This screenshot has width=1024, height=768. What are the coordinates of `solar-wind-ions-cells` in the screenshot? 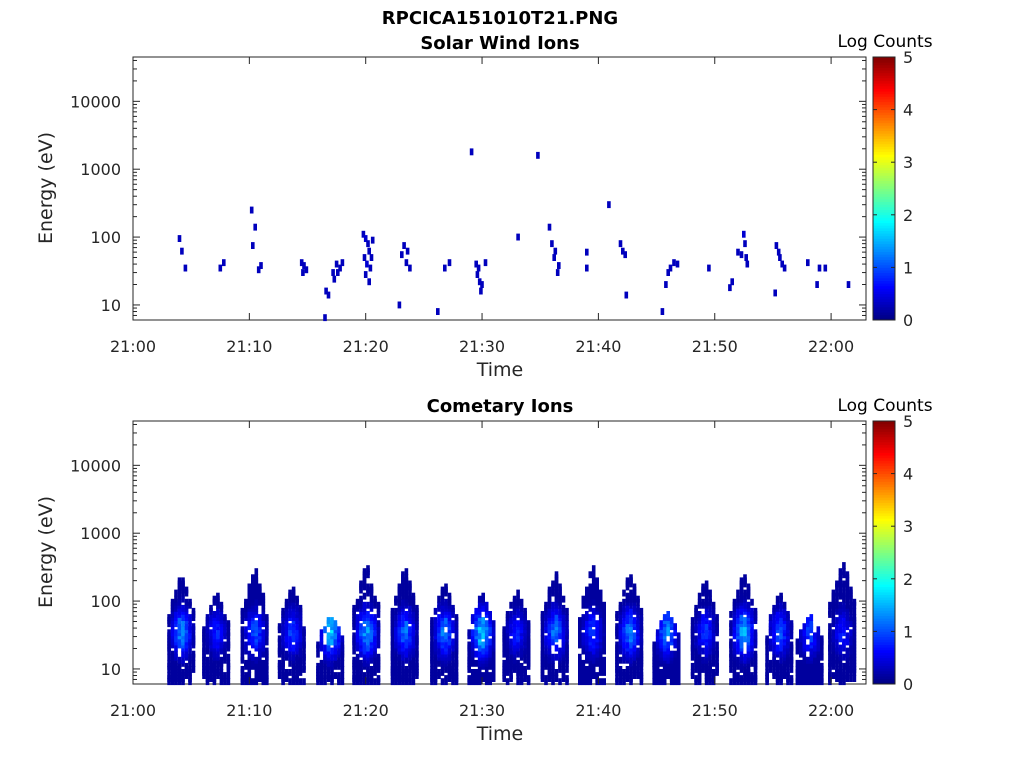 It's located at (514, 235).